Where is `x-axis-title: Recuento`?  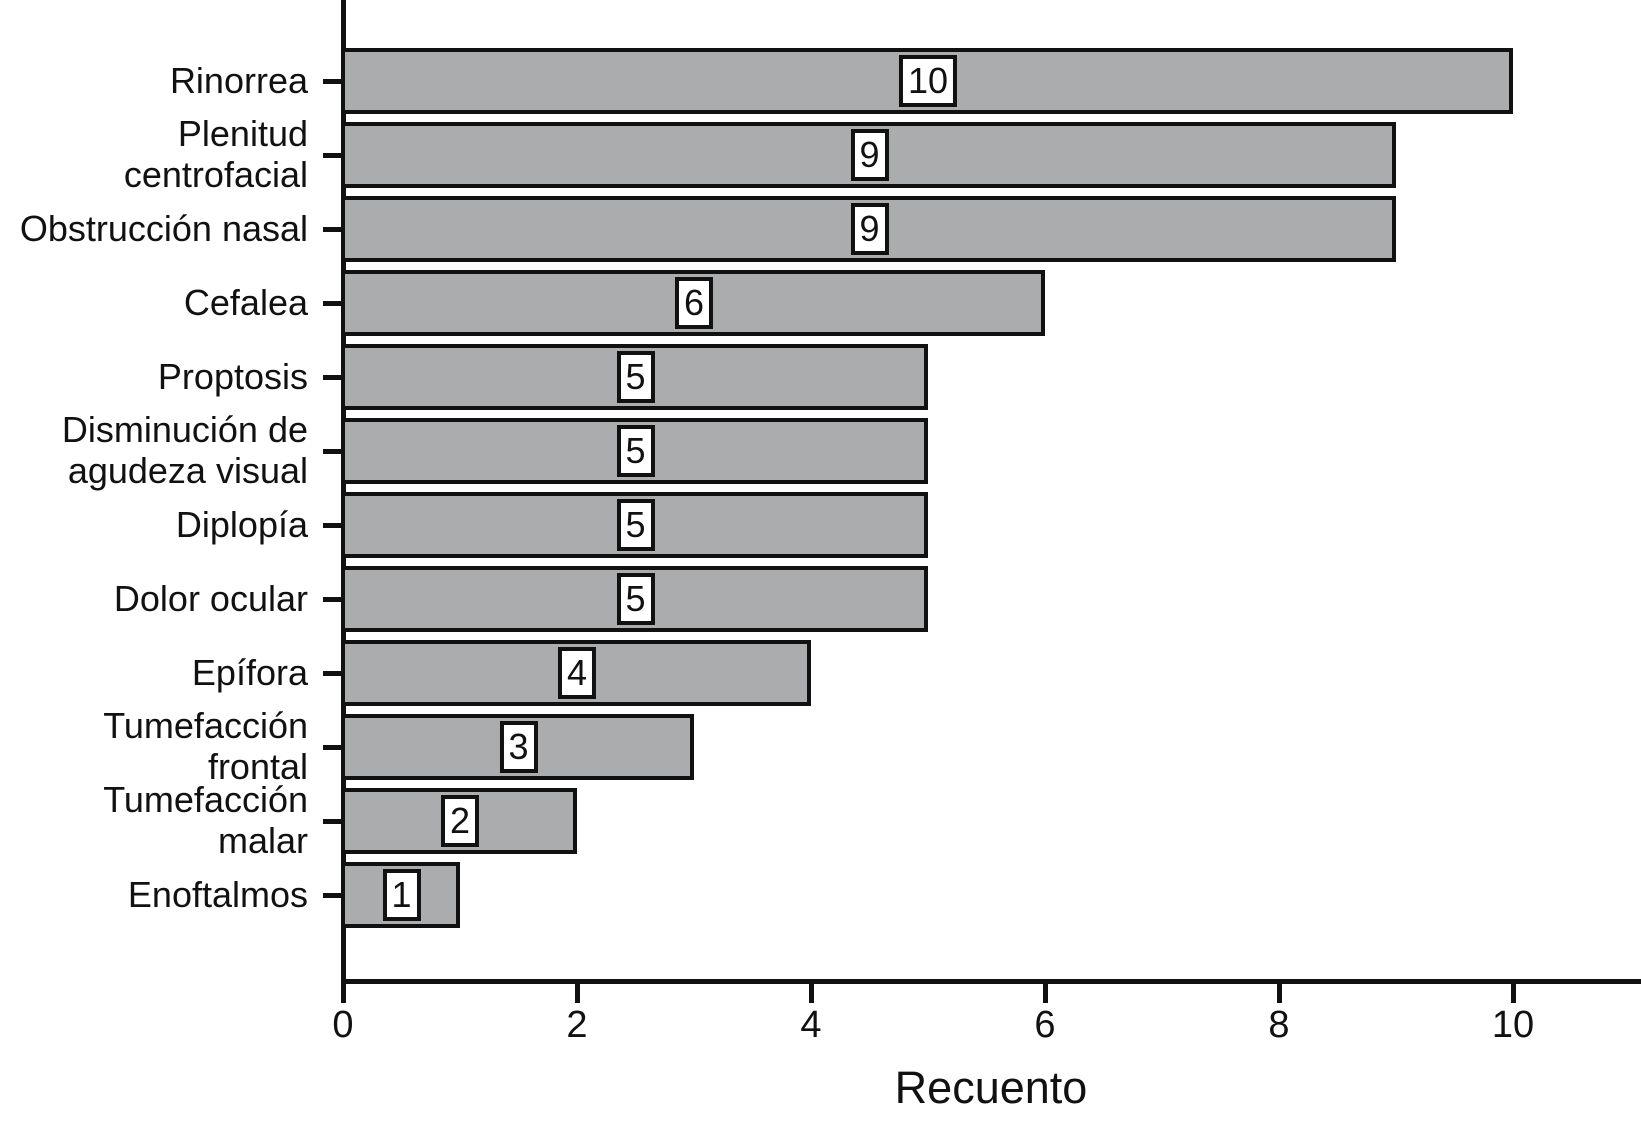
x-axis-title: Recuento is located at coordinates (991, 1087).